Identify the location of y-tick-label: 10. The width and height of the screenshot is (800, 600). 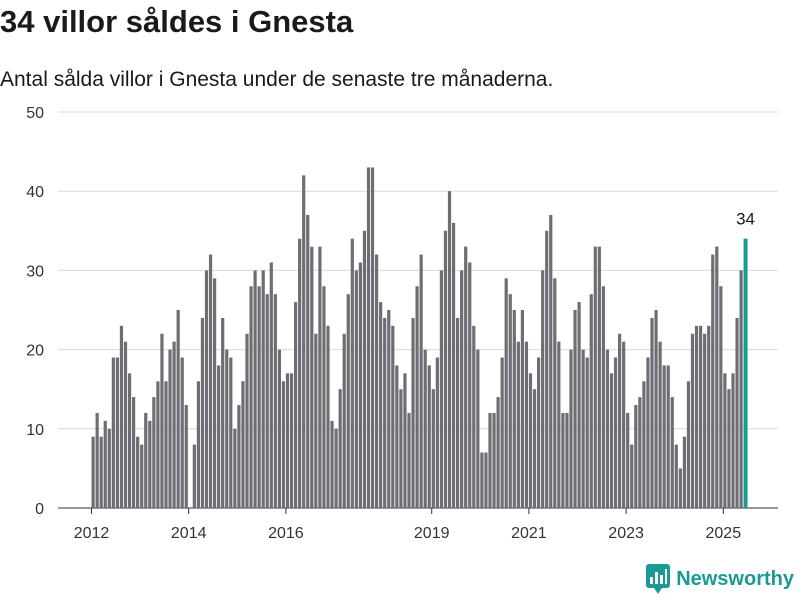
(35, 430).